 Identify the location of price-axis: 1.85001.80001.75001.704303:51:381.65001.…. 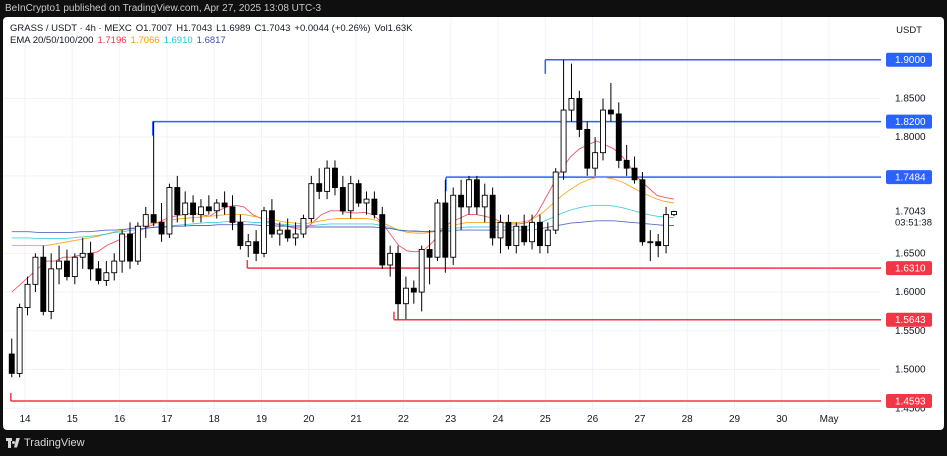
(909, 233).